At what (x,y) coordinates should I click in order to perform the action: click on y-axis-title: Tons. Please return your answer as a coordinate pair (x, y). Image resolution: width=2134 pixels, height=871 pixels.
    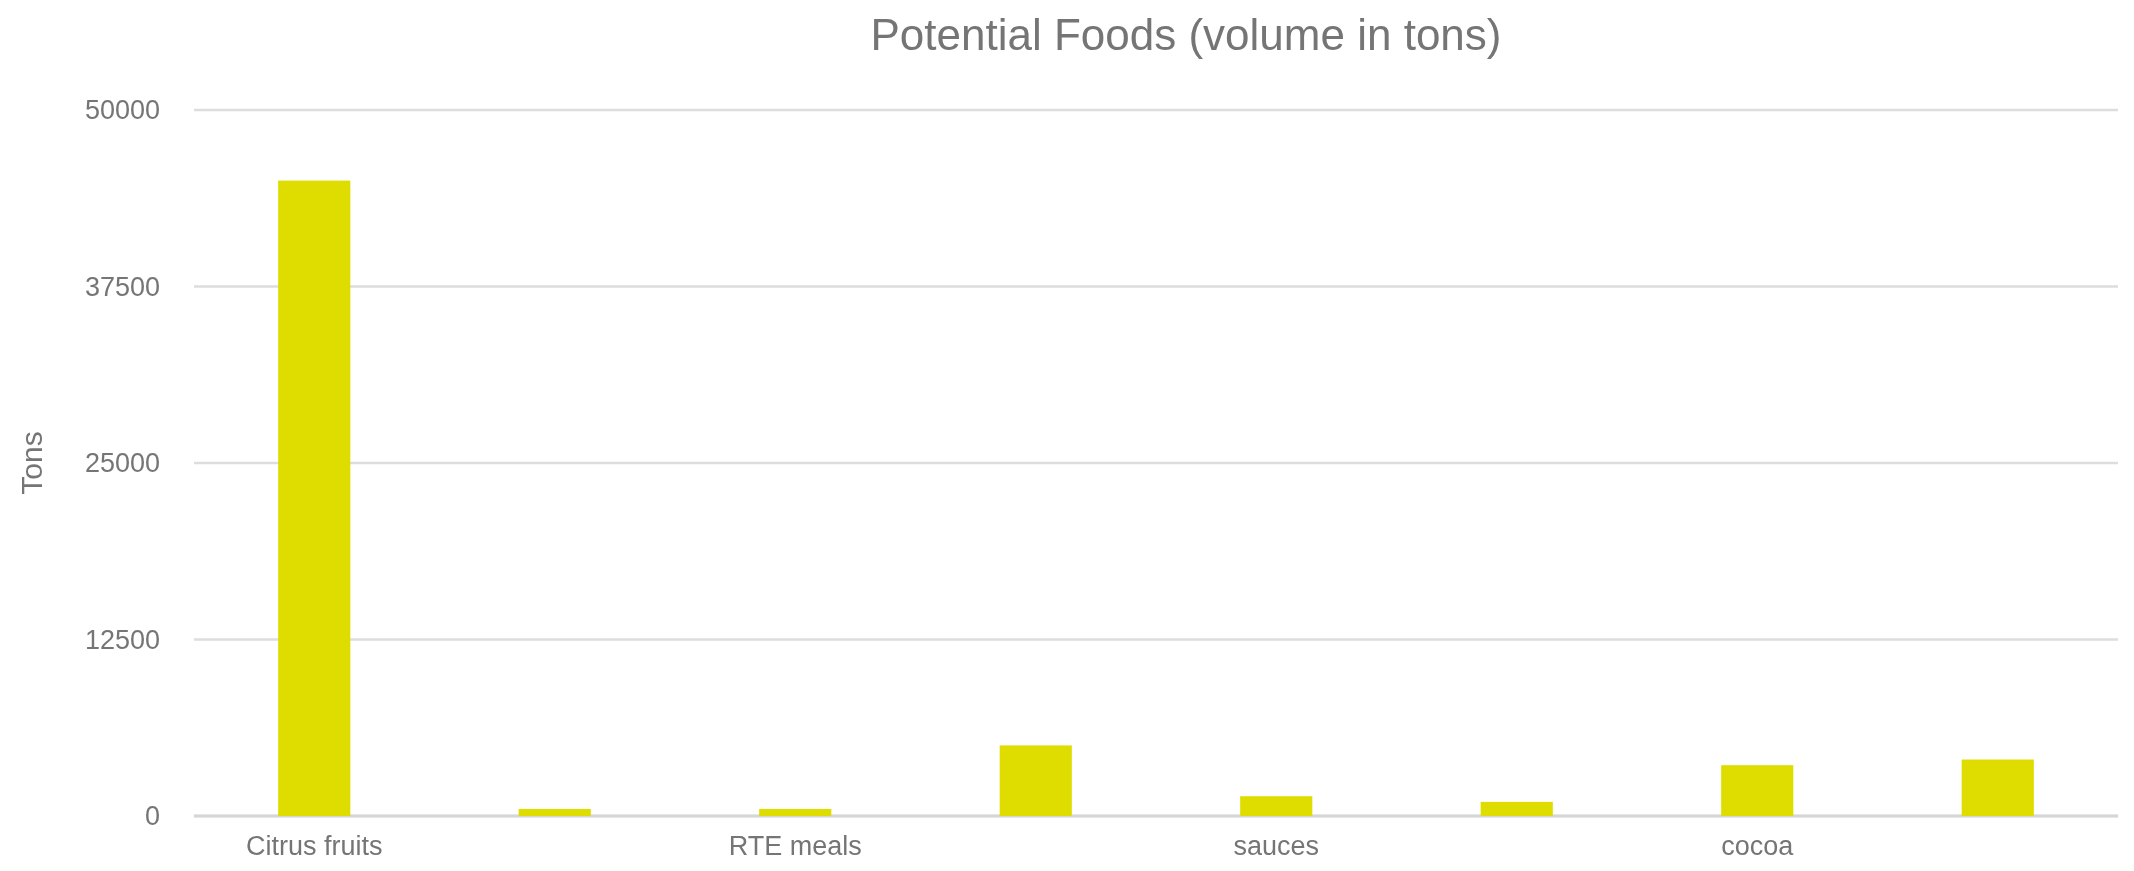
    Looking at the image, I should click on (31, 463).